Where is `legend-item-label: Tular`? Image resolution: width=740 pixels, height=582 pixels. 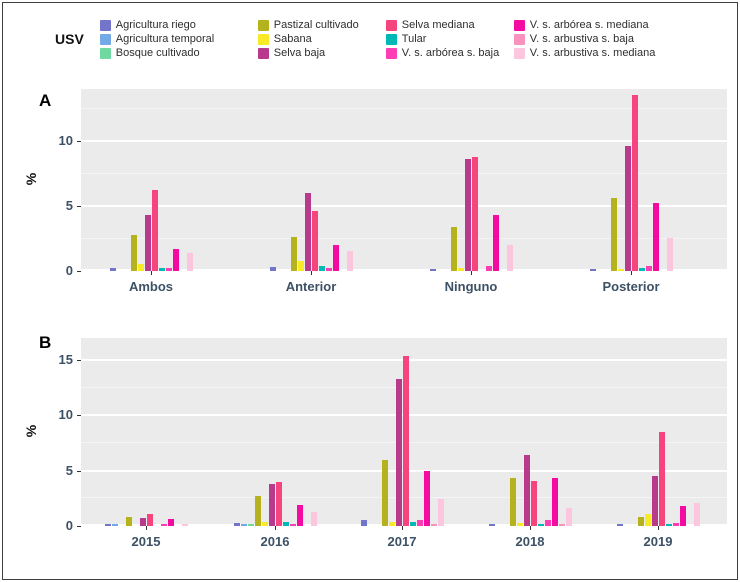
legend-item-label: Tular is located at coordinates (414, 39).